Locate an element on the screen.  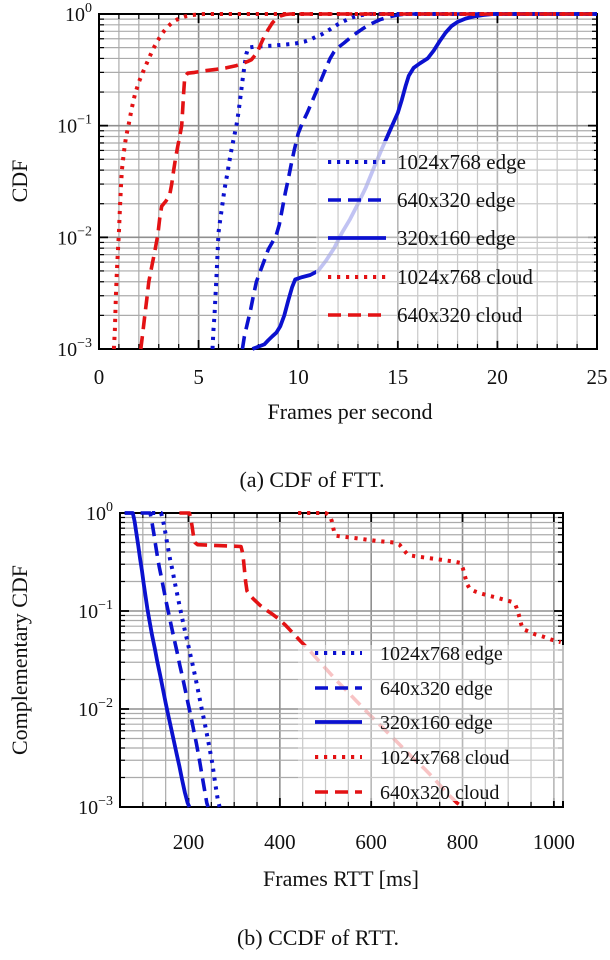
x-tick-label: 15 is located at coordinates (397, 377).